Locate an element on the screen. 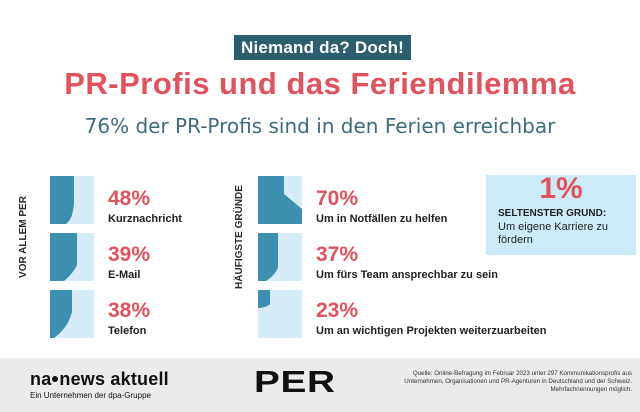 The image size is (640, 412). news-aktuell-logo: na news aktuell is located at coordinates (99, 379).